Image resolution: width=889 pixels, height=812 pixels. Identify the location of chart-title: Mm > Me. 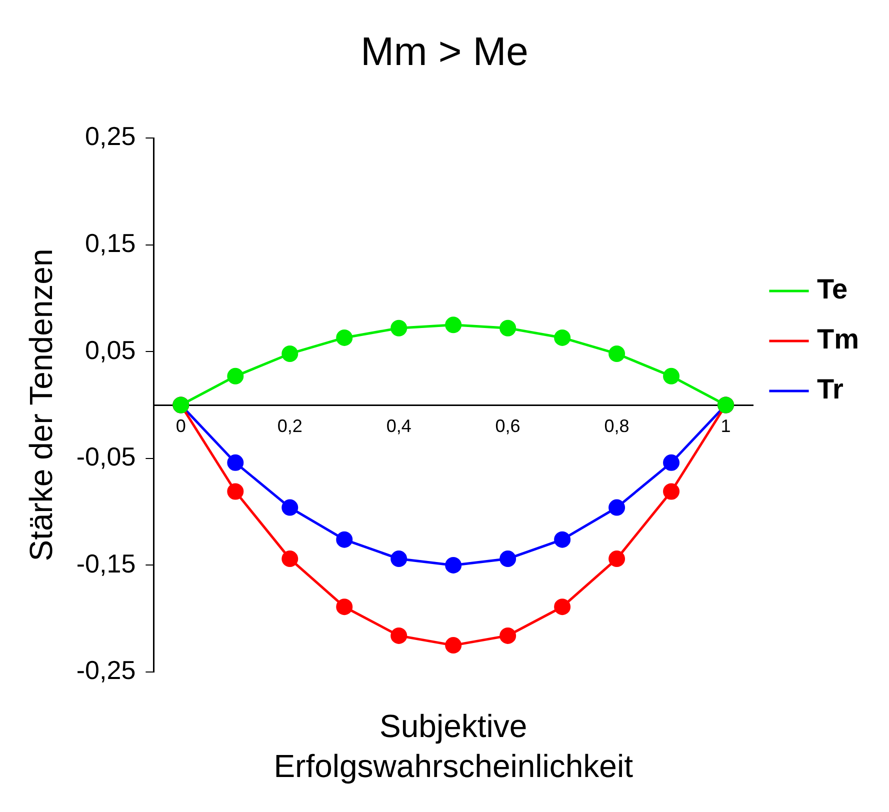
(444, 52).